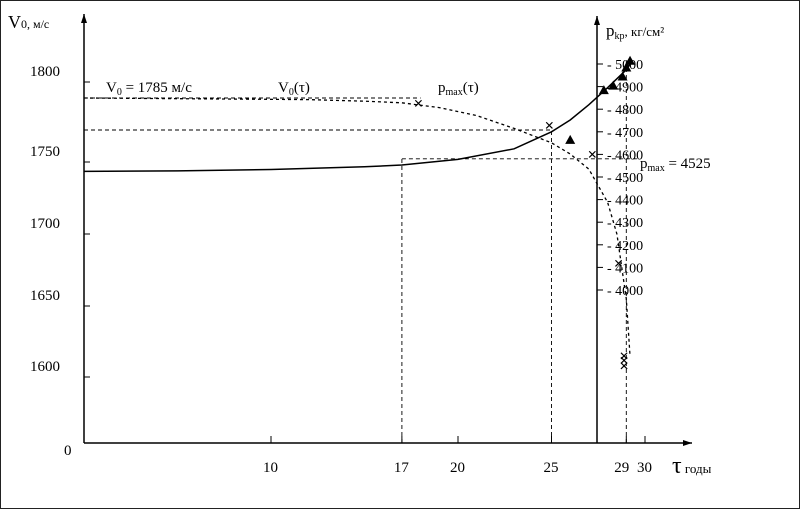  What do you see at coordinates (551, 468) in the screenshot?
I see `x-tick-label: 25` at bounding box center [551, 468].